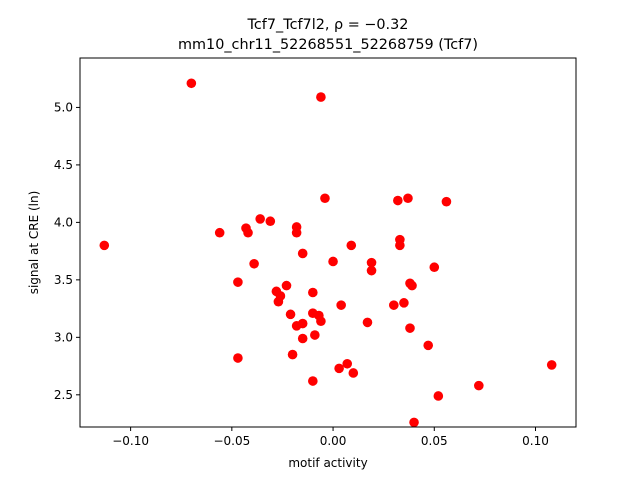  I want to click on chart-title-line2: mm10_chr11_52268551_52268759 (Tcf7), so click(328, 45).